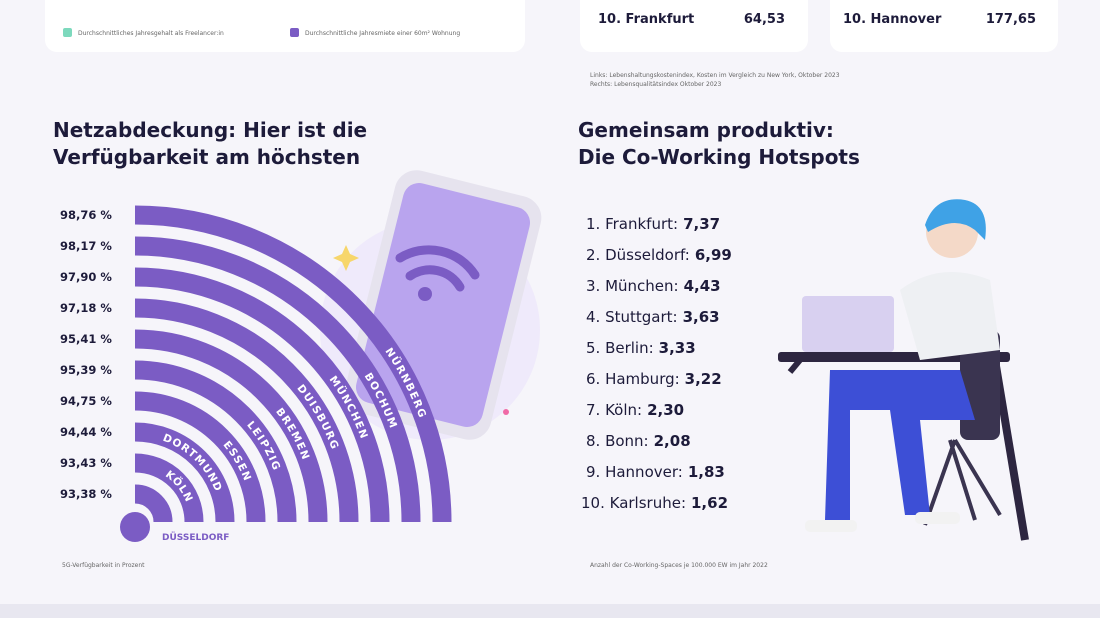 This screenshot has width=1100, height=618. What do you see at coordinates (892, 19) in the screenshot?
I see `rank: 10. Hannover` at bounding box center [892, 19].